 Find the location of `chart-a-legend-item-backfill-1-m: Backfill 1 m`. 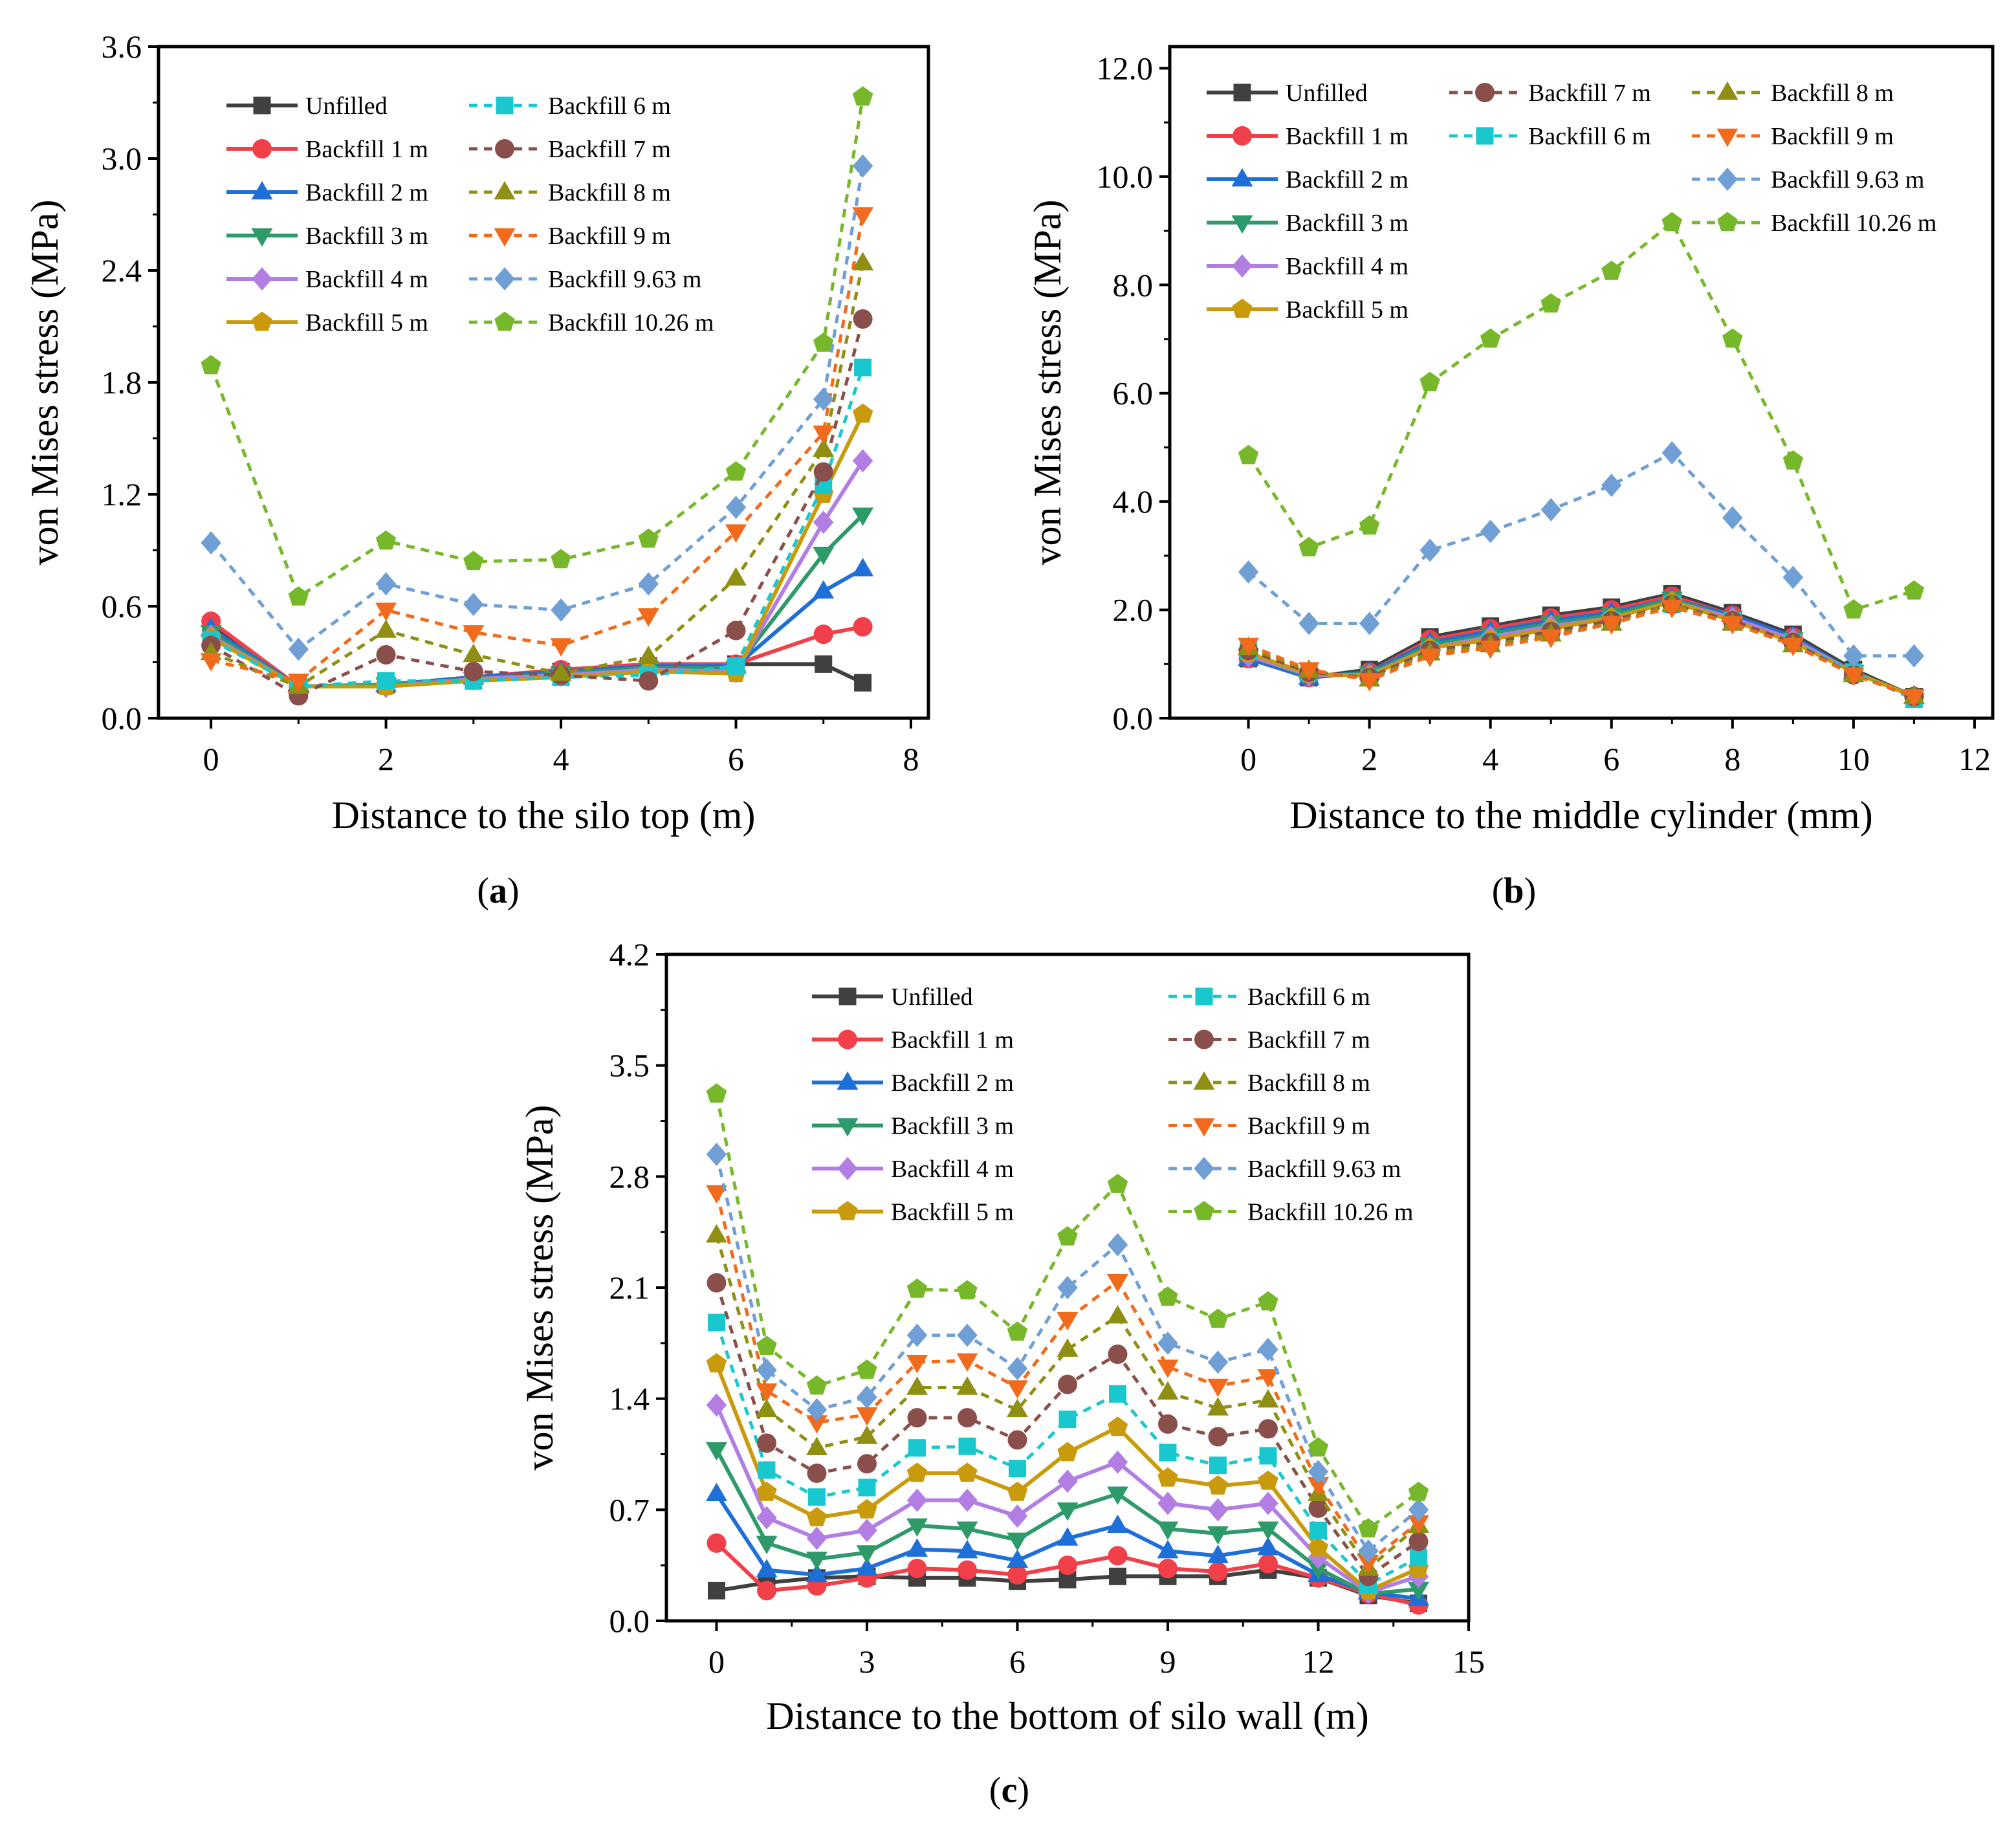

chart-a-legend-item-backfill-1-m: Backfill 1 m is located at coordinates (327, 149).